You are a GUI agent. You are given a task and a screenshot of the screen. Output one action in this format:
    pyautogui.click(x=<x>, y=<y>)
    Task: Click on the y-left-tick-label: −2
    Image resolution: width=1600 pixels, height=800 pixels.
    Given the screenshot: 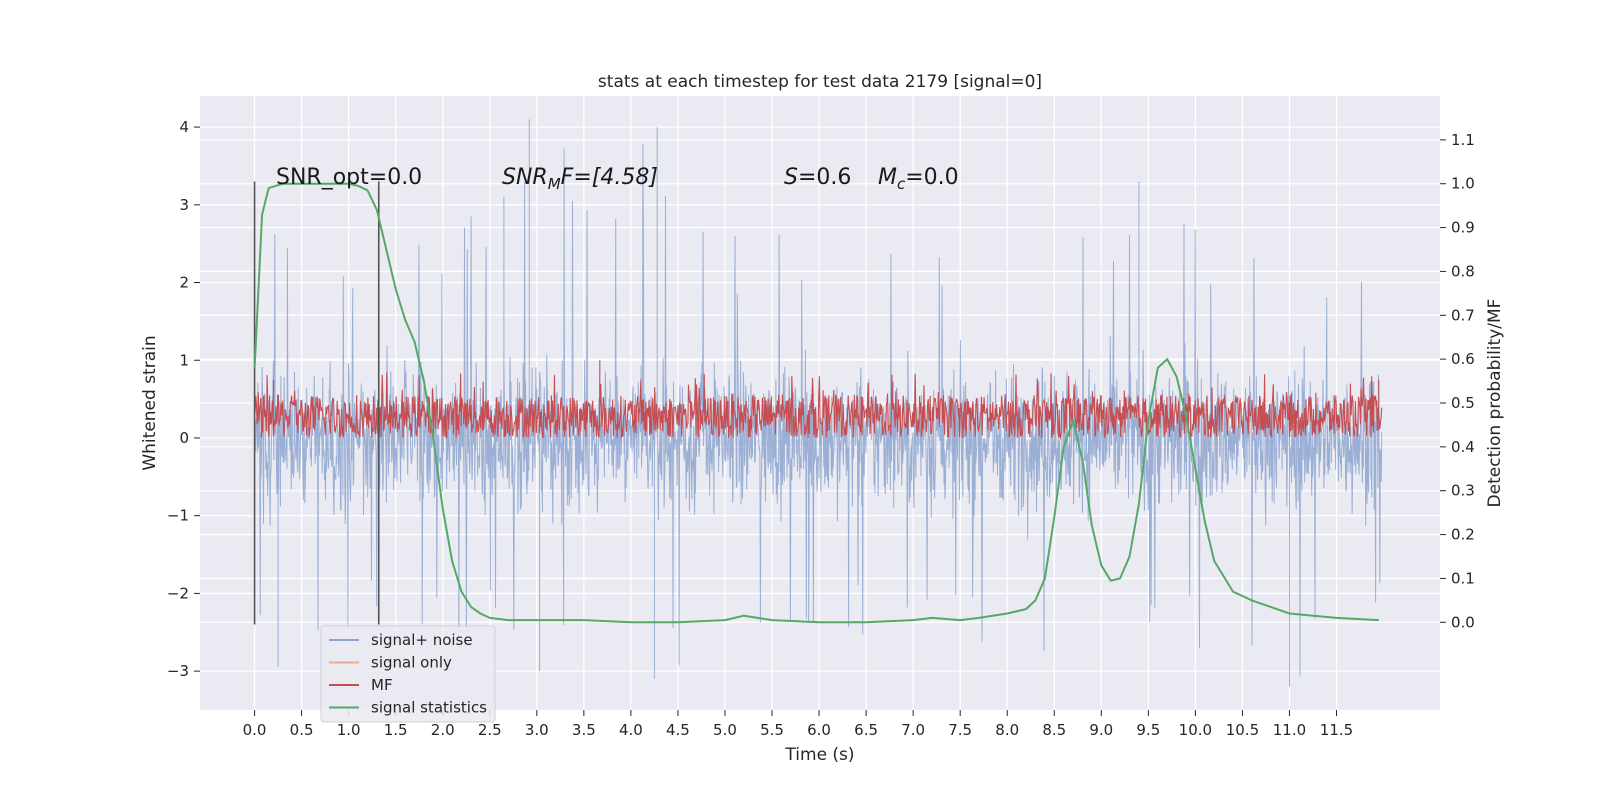 What is the action you would take?
    pyautogui.click(x=178, y=593)
    